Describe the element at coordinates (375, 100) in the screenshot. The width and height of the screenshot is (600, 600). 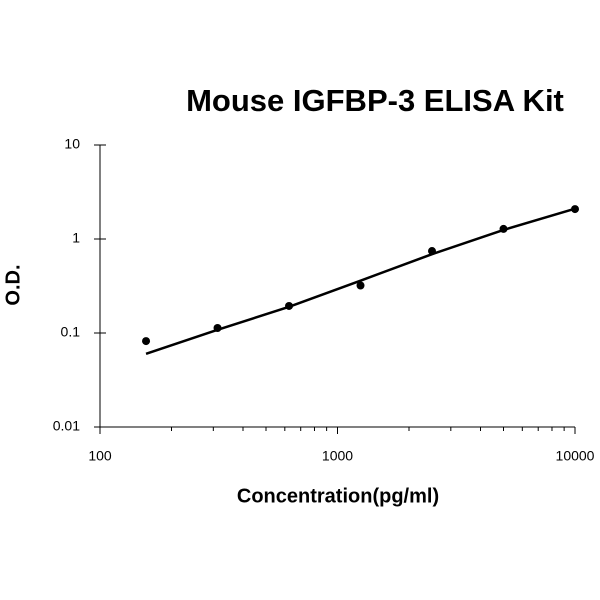
I see `chart-title: Mouse IGFBP-3 ELISA Kit` at that location.